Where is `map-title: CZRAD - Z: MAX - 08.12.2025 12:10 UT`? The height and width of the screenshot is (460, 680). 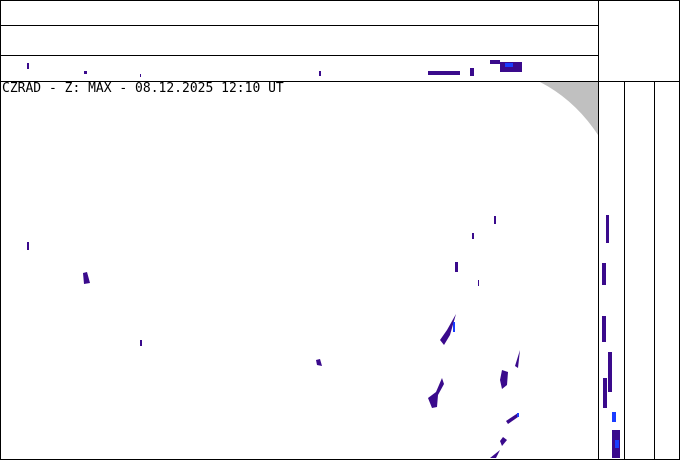 map-title: CZRAD - Z: MAX - 08.12.2025 12:10 UT is located at coordinates (143, 88).